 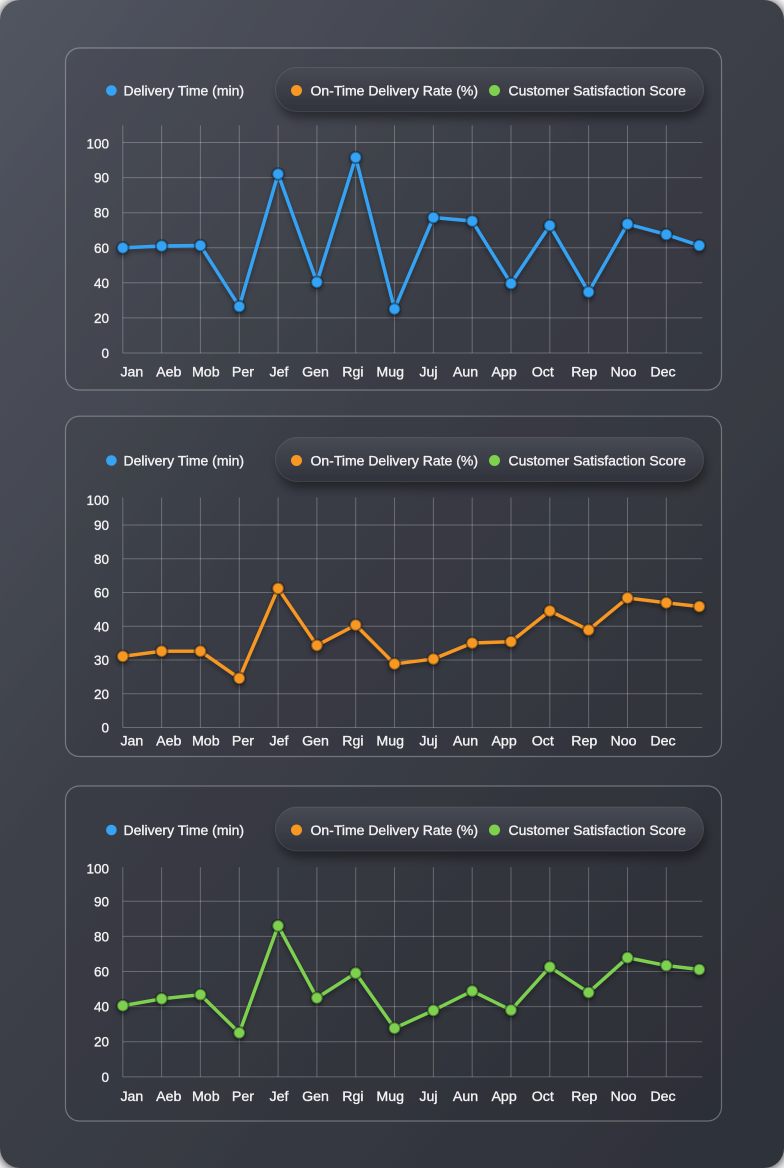 I want to click on svg-text: 30, so click(x=101, y=660).